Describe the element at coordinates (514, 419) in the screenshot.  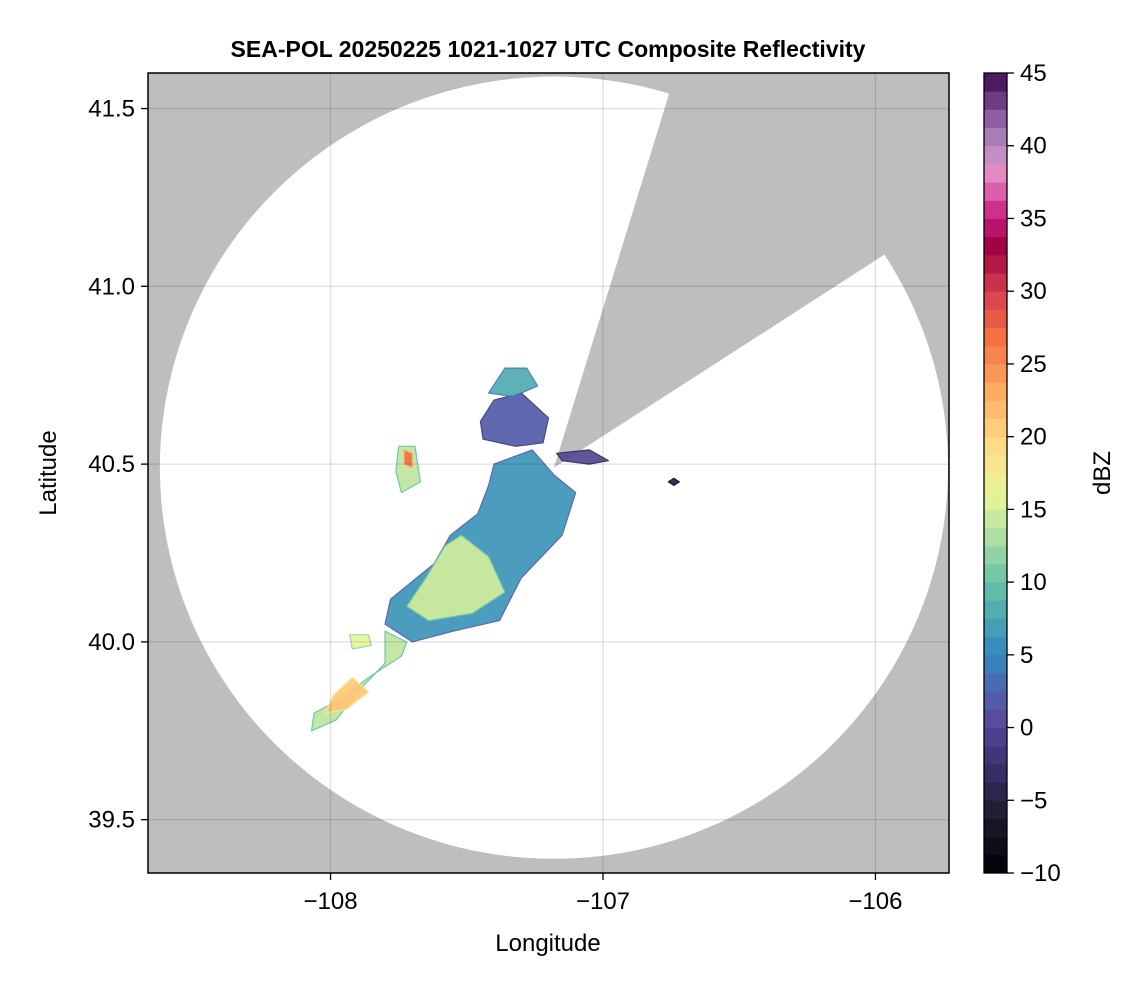
I see `echo-region-north-band` at that location.